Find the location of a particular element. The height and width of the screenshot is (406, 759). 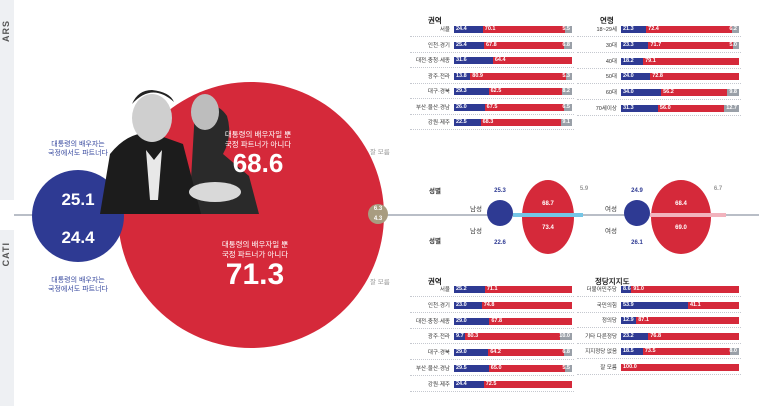

bar-value-label: 76.8 is located at coordinates (656, 335).